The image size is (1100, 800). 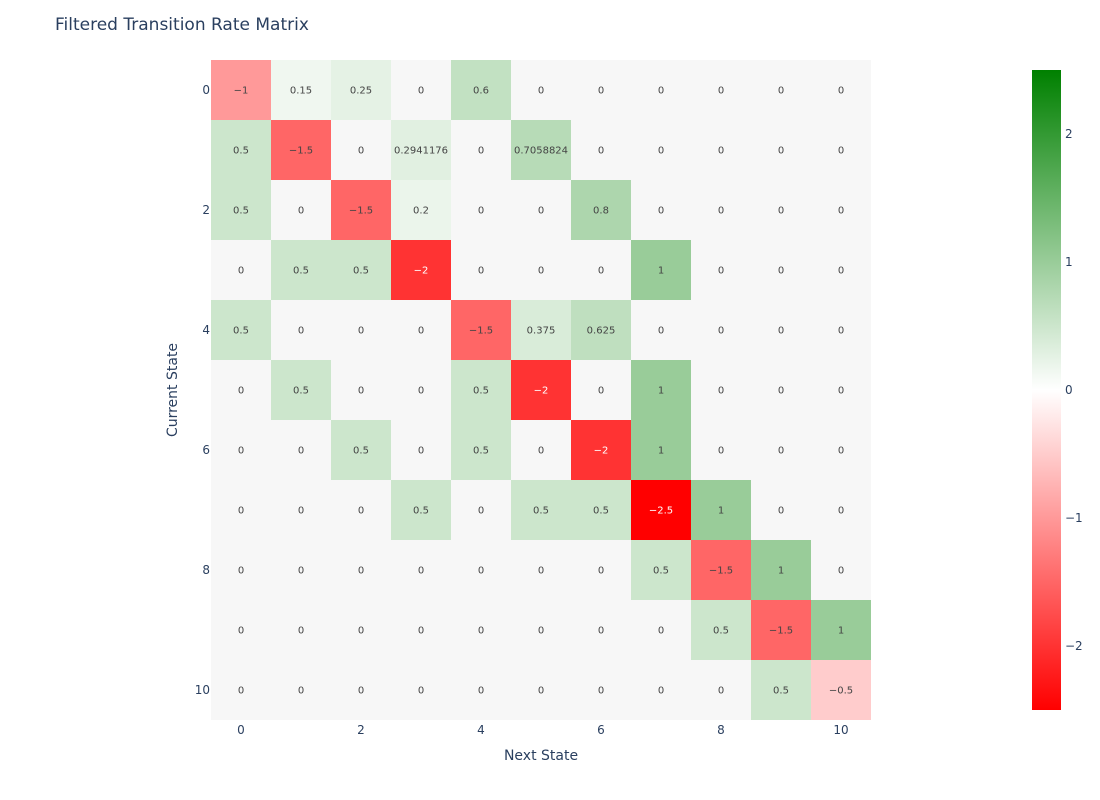 I want to click on x-tick-label: 4, so click(x=481, y=730).